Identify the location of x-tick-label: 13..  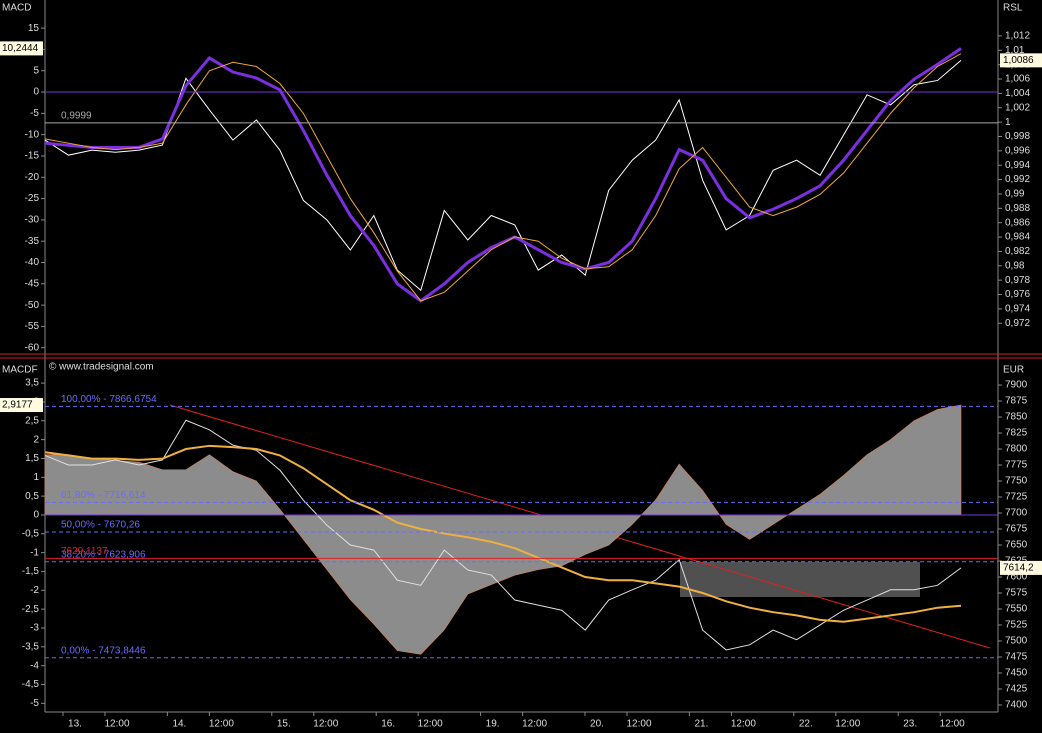
(75, 724).